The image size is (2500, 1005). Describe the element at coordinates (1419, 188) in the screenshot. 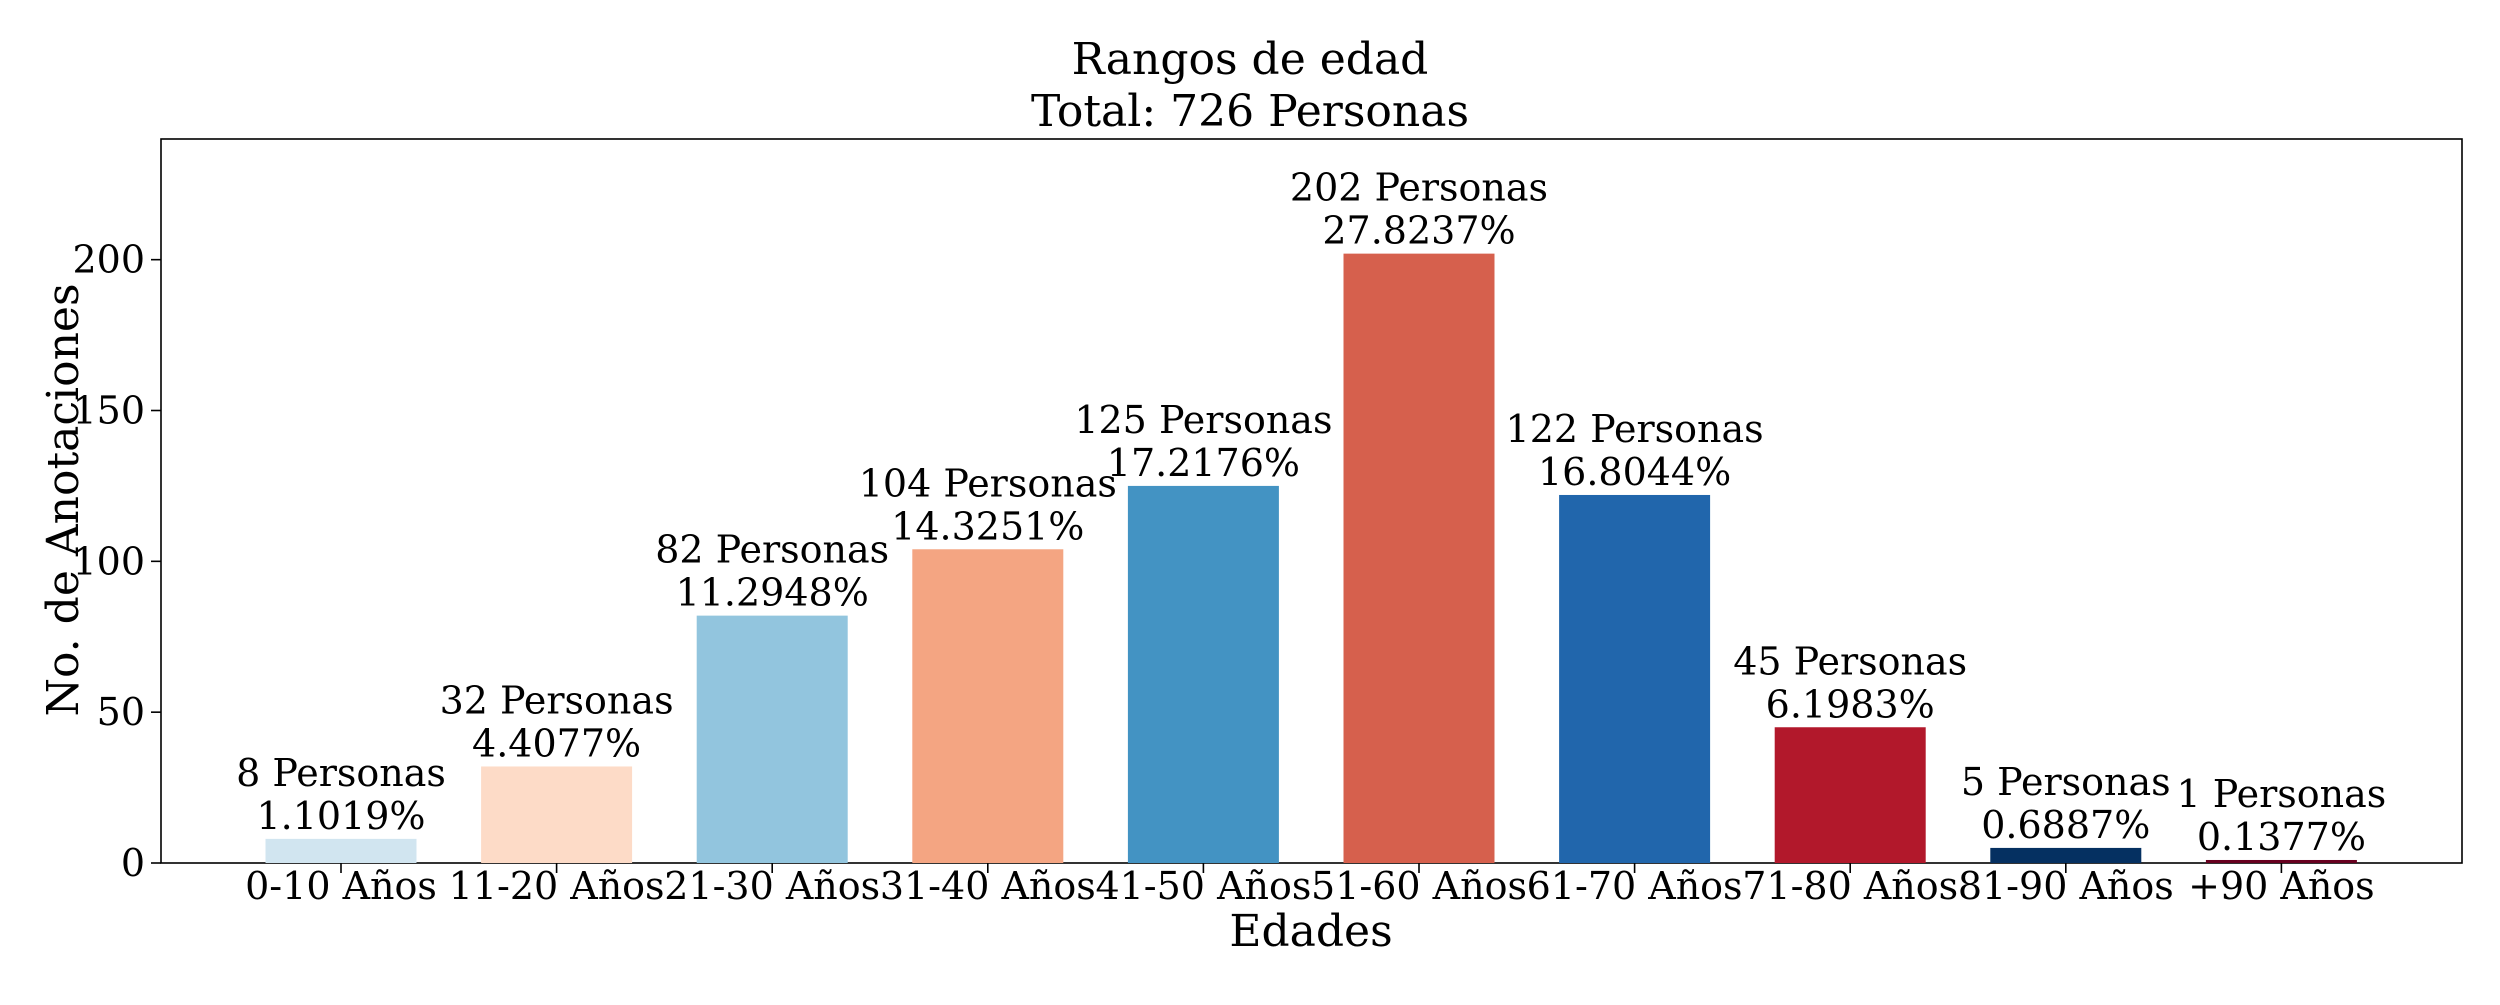

I see `bar-count-label: 202 Personas` at that location.